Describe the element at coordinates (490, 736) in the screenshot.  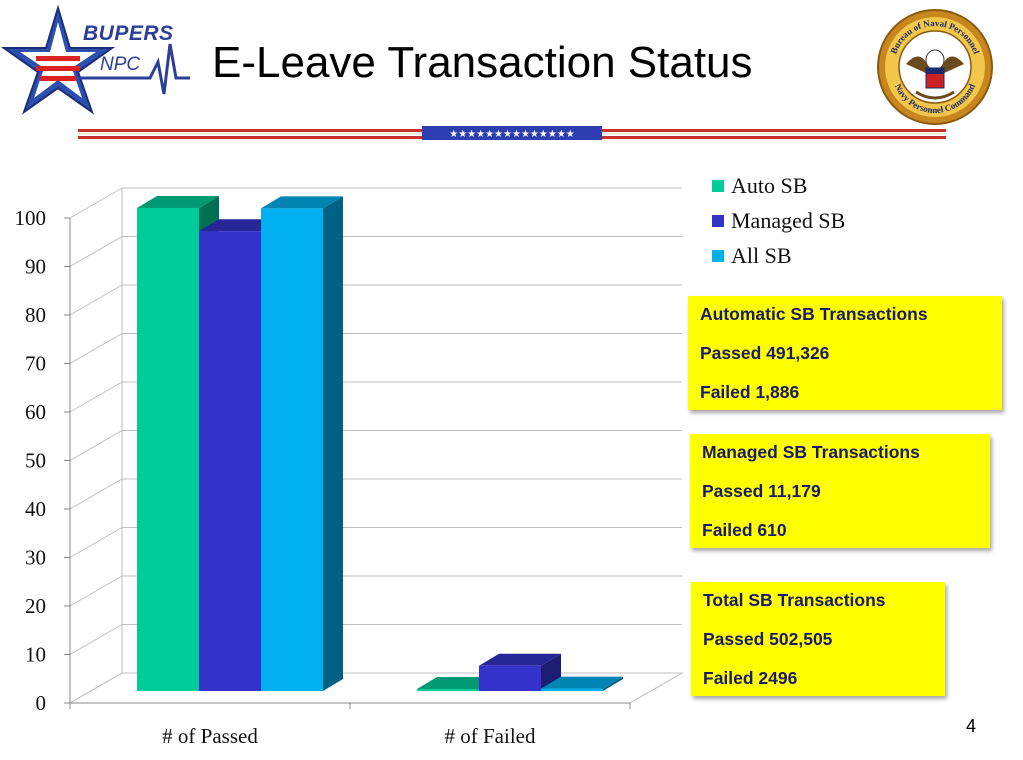
I see `x-tick-label: # of Failed` at that location.